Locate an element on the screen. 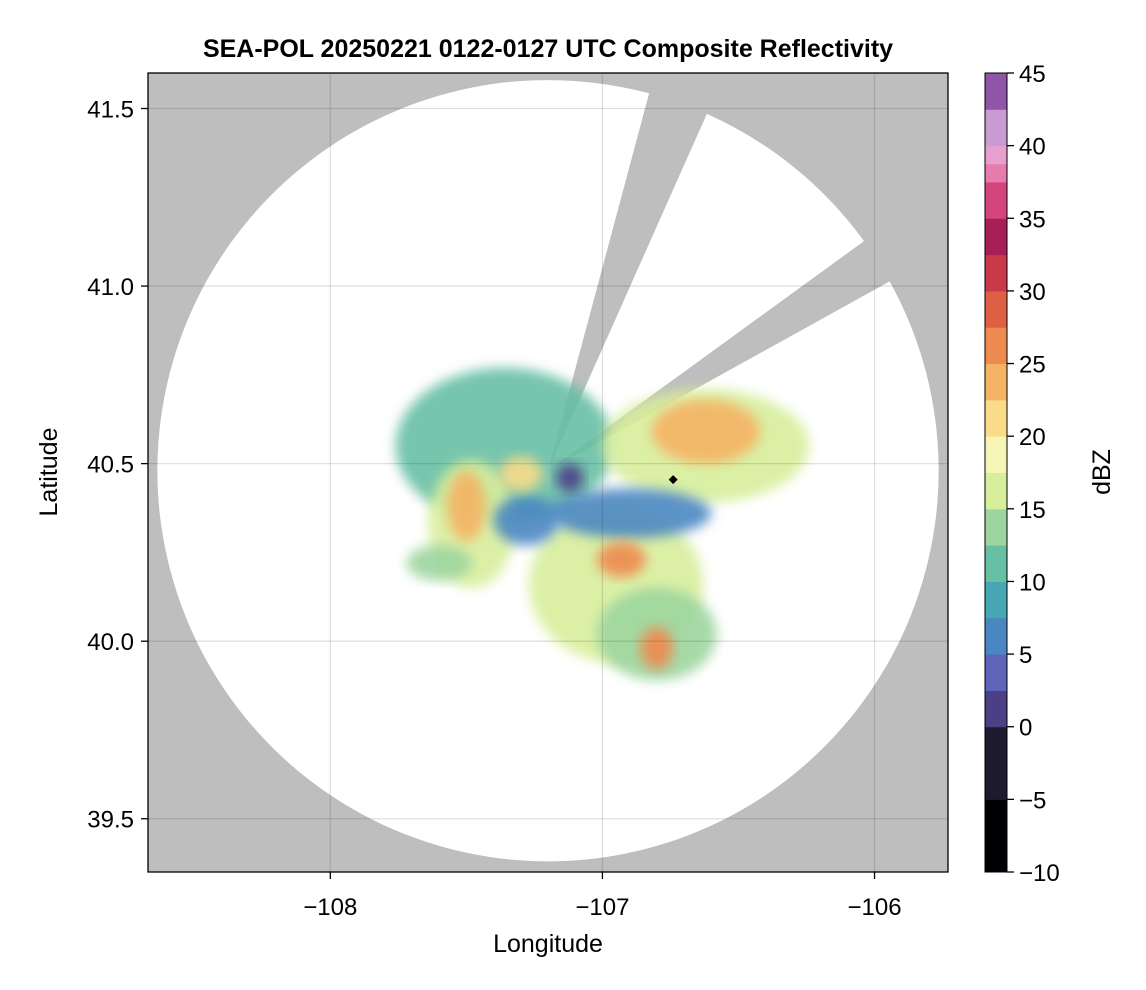 The width and height of the screenshot is (1146, 990). x-axis-label: Longitude is located at coordinates (548, 944).